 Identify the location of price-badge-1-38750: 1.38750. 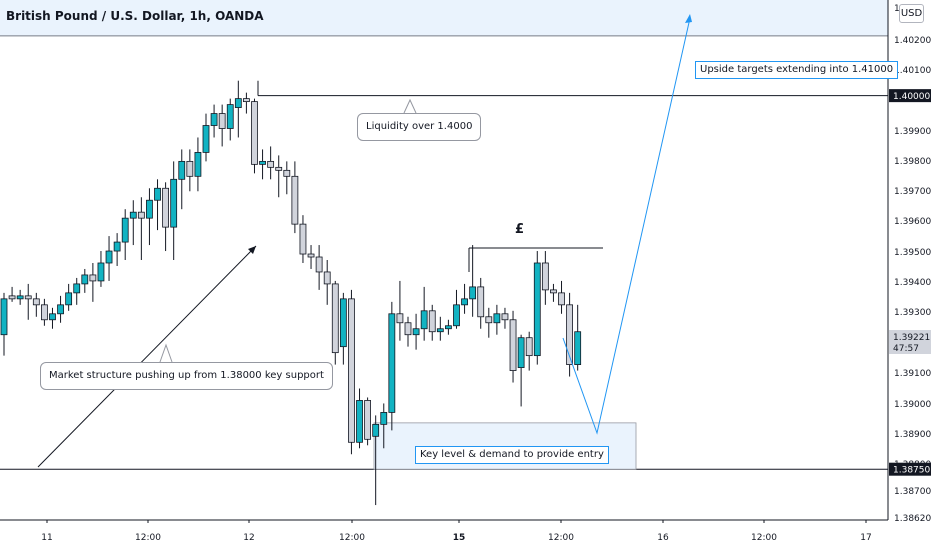
(911, 471).